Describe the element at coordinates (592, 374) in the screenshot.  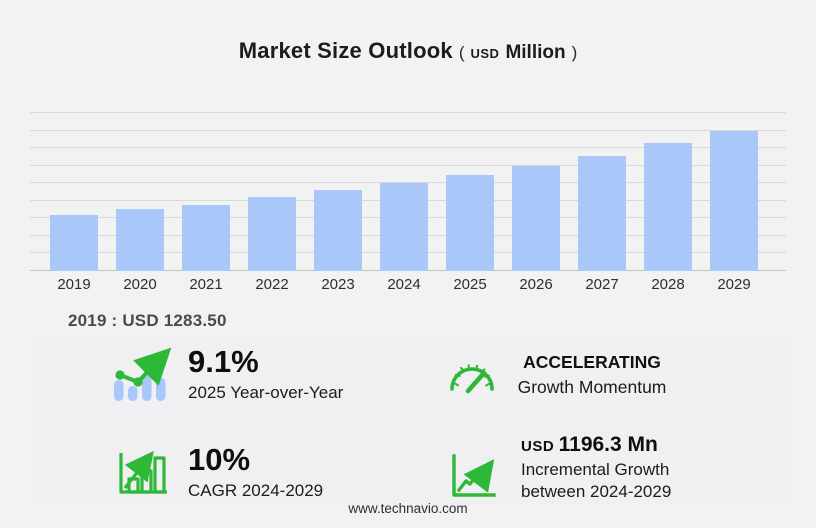
I see `stat-momentum: ACCELERATING Growth Momentum` at that location.